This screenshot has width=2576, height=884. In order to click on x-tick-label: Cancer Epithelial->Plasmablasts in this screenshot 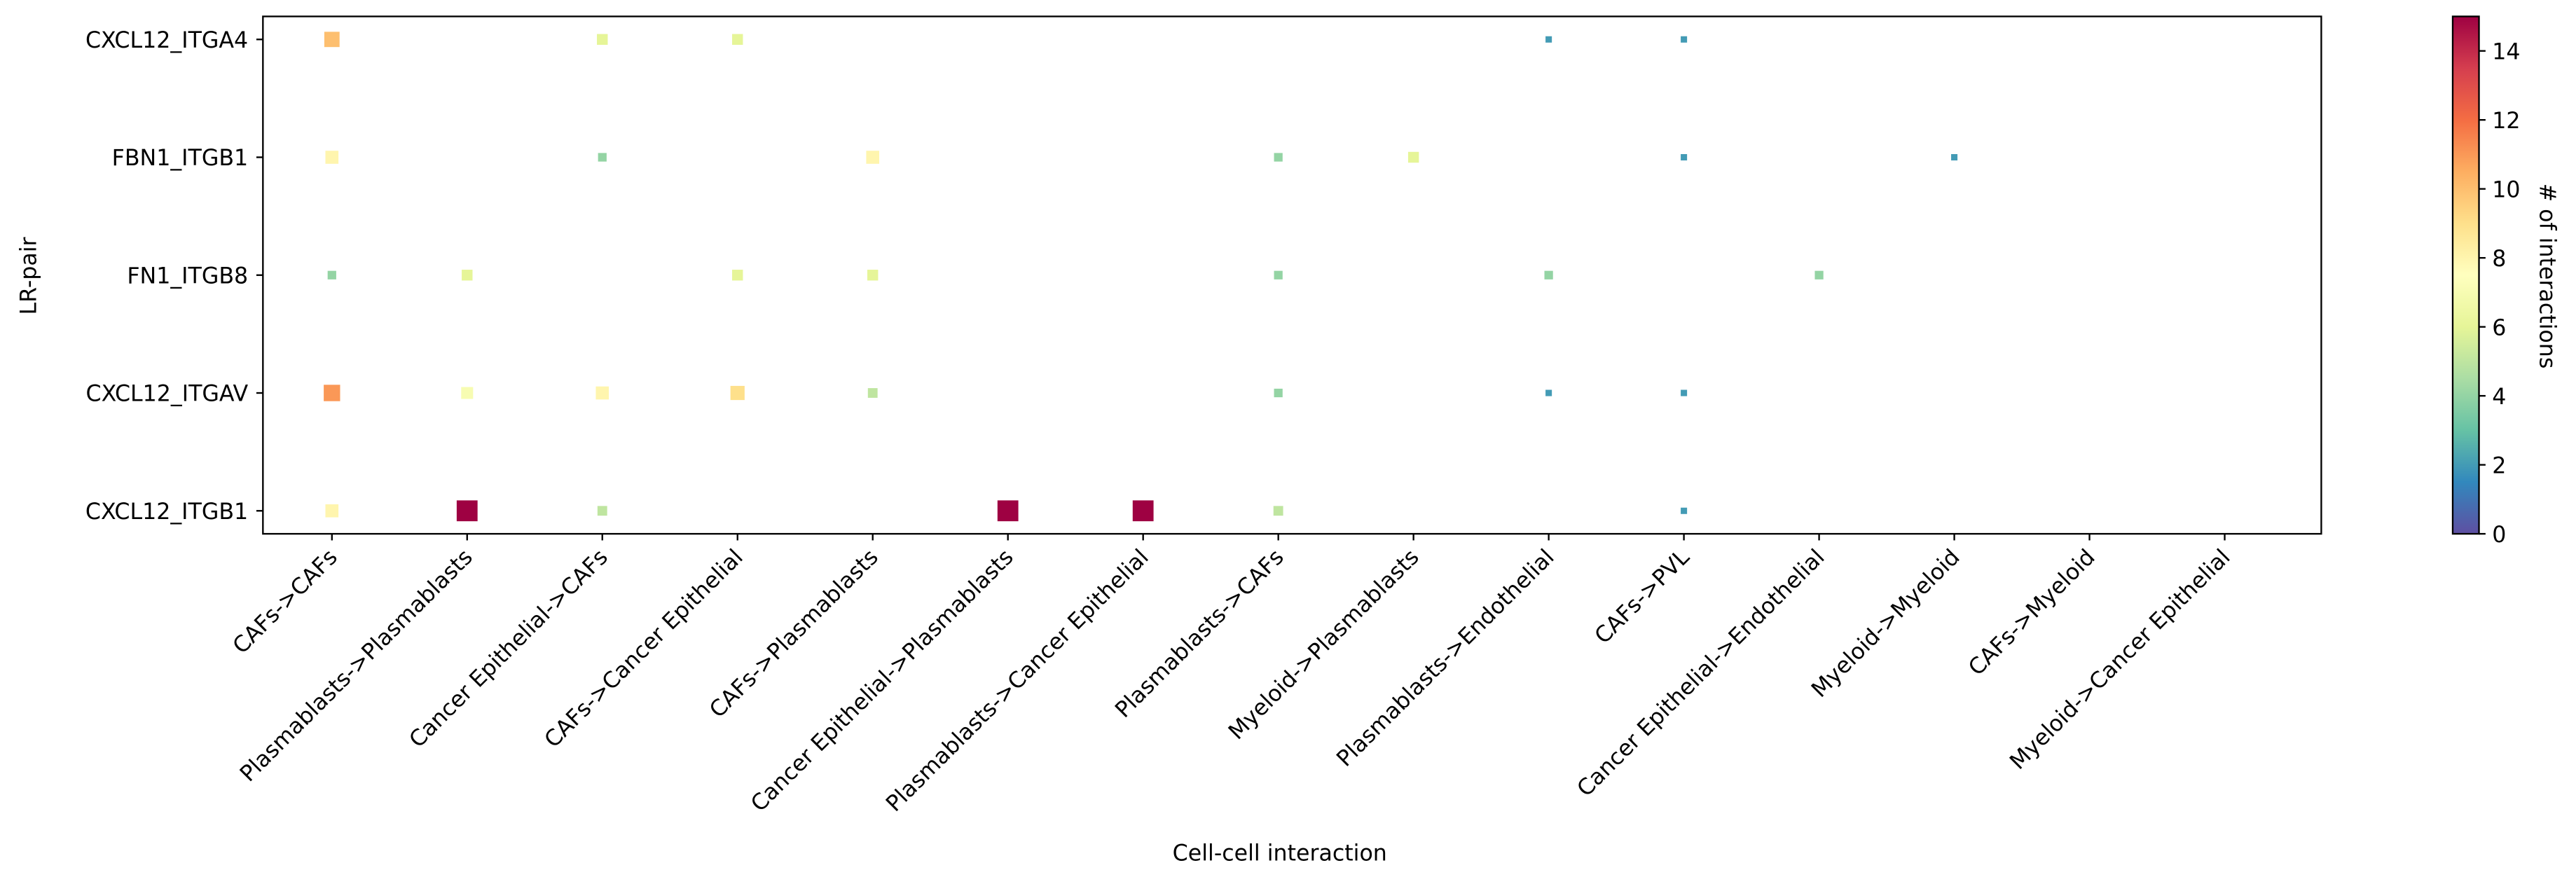, I will do `click(882, 680)`.